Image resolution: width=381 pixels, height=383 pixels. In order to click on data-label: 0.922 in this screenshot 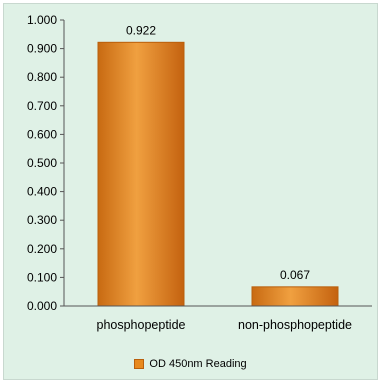, I will do `click(141, 30)`.